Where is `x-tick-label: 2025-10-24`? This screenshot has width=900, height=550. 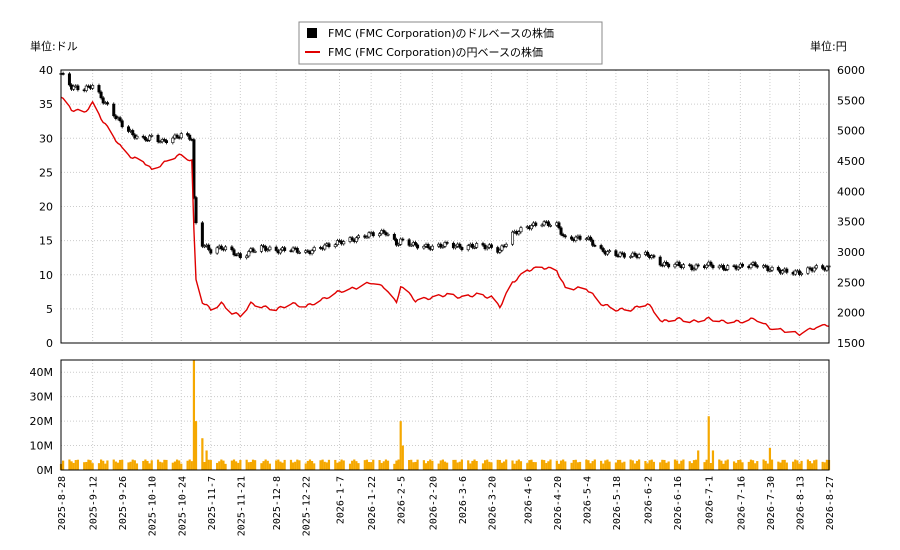 x-tick-label: 2025-10-24 is located at coordinates (182, 506).